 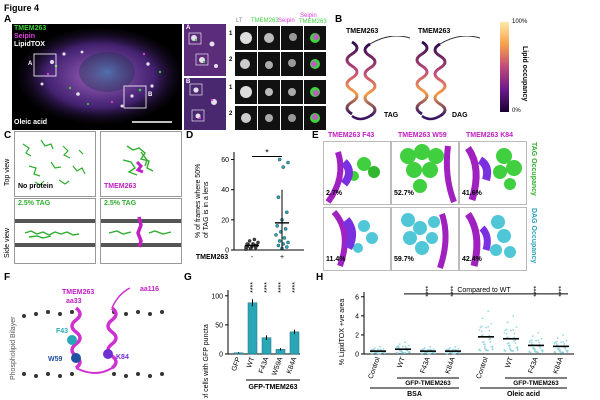 What do you see at coordinates (252, 257) in the screenshot?
I see `chart-d-xtick-label: -` at bounding box center [252, 257].